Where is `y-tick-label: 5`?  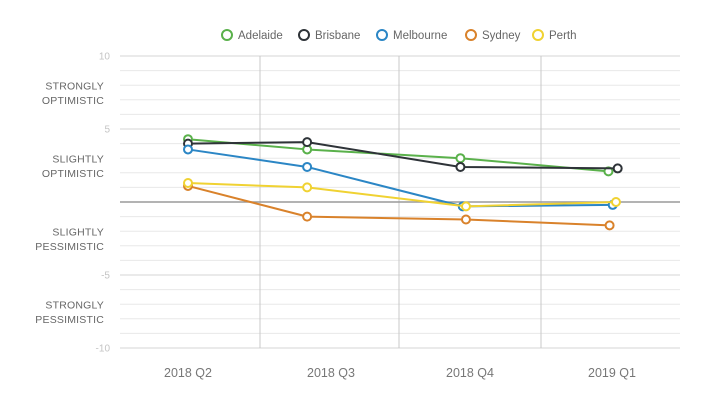 y-tick-label: 5 is located at coordinates (107, 130).